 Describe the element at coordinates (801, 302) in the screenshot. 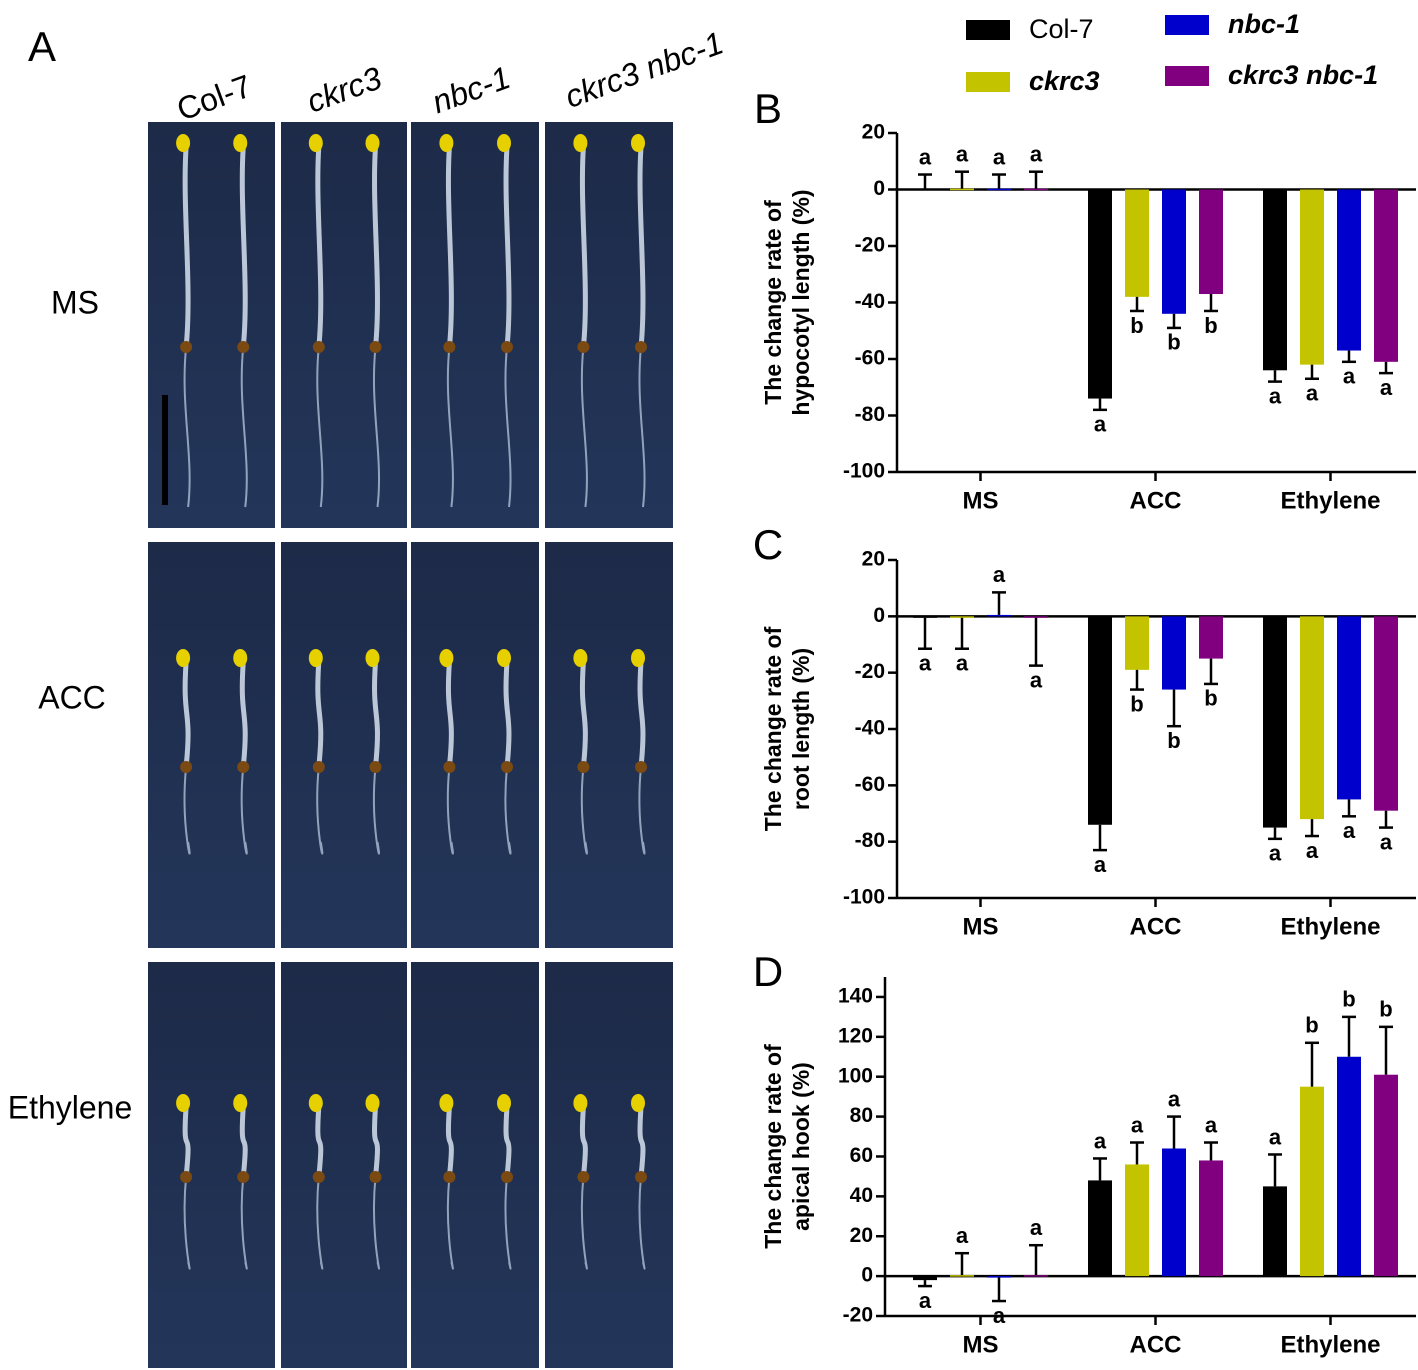

I see `y-axis-label: hypocotyl length (%)` at that location.